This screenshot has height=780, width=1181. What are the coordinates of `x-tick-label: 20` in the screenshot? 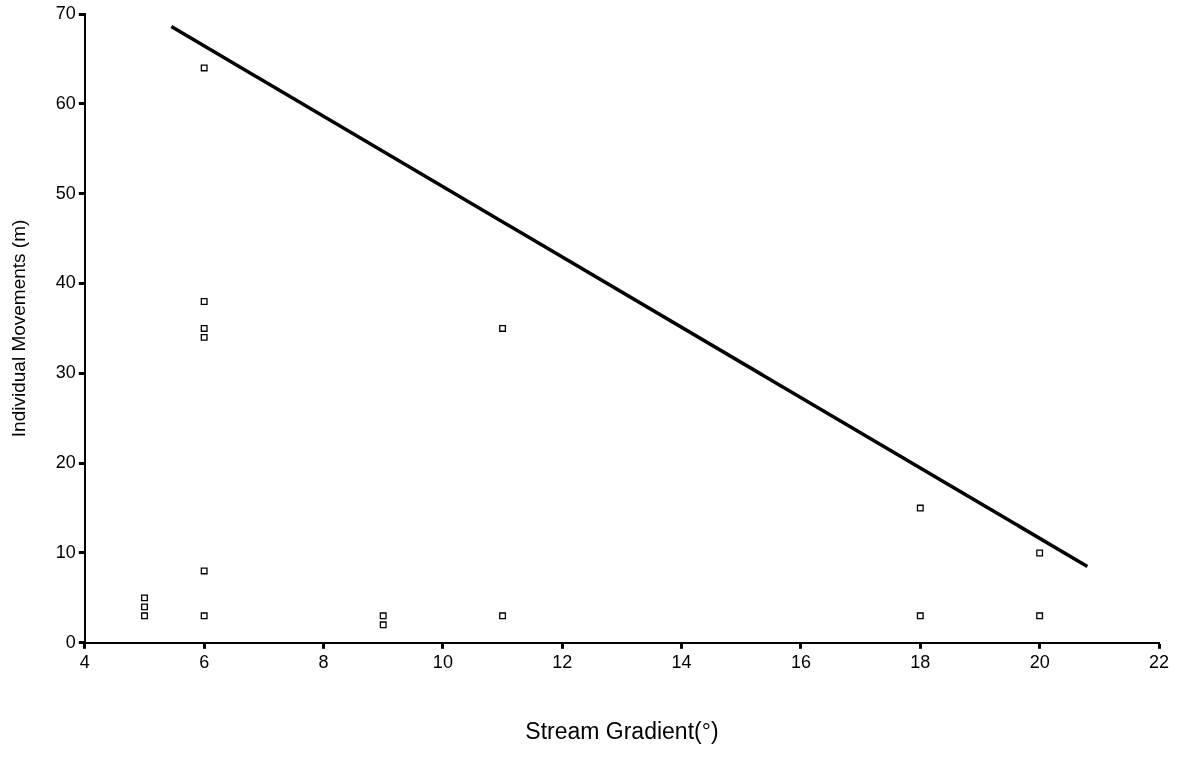 It's located at (1039, 661).